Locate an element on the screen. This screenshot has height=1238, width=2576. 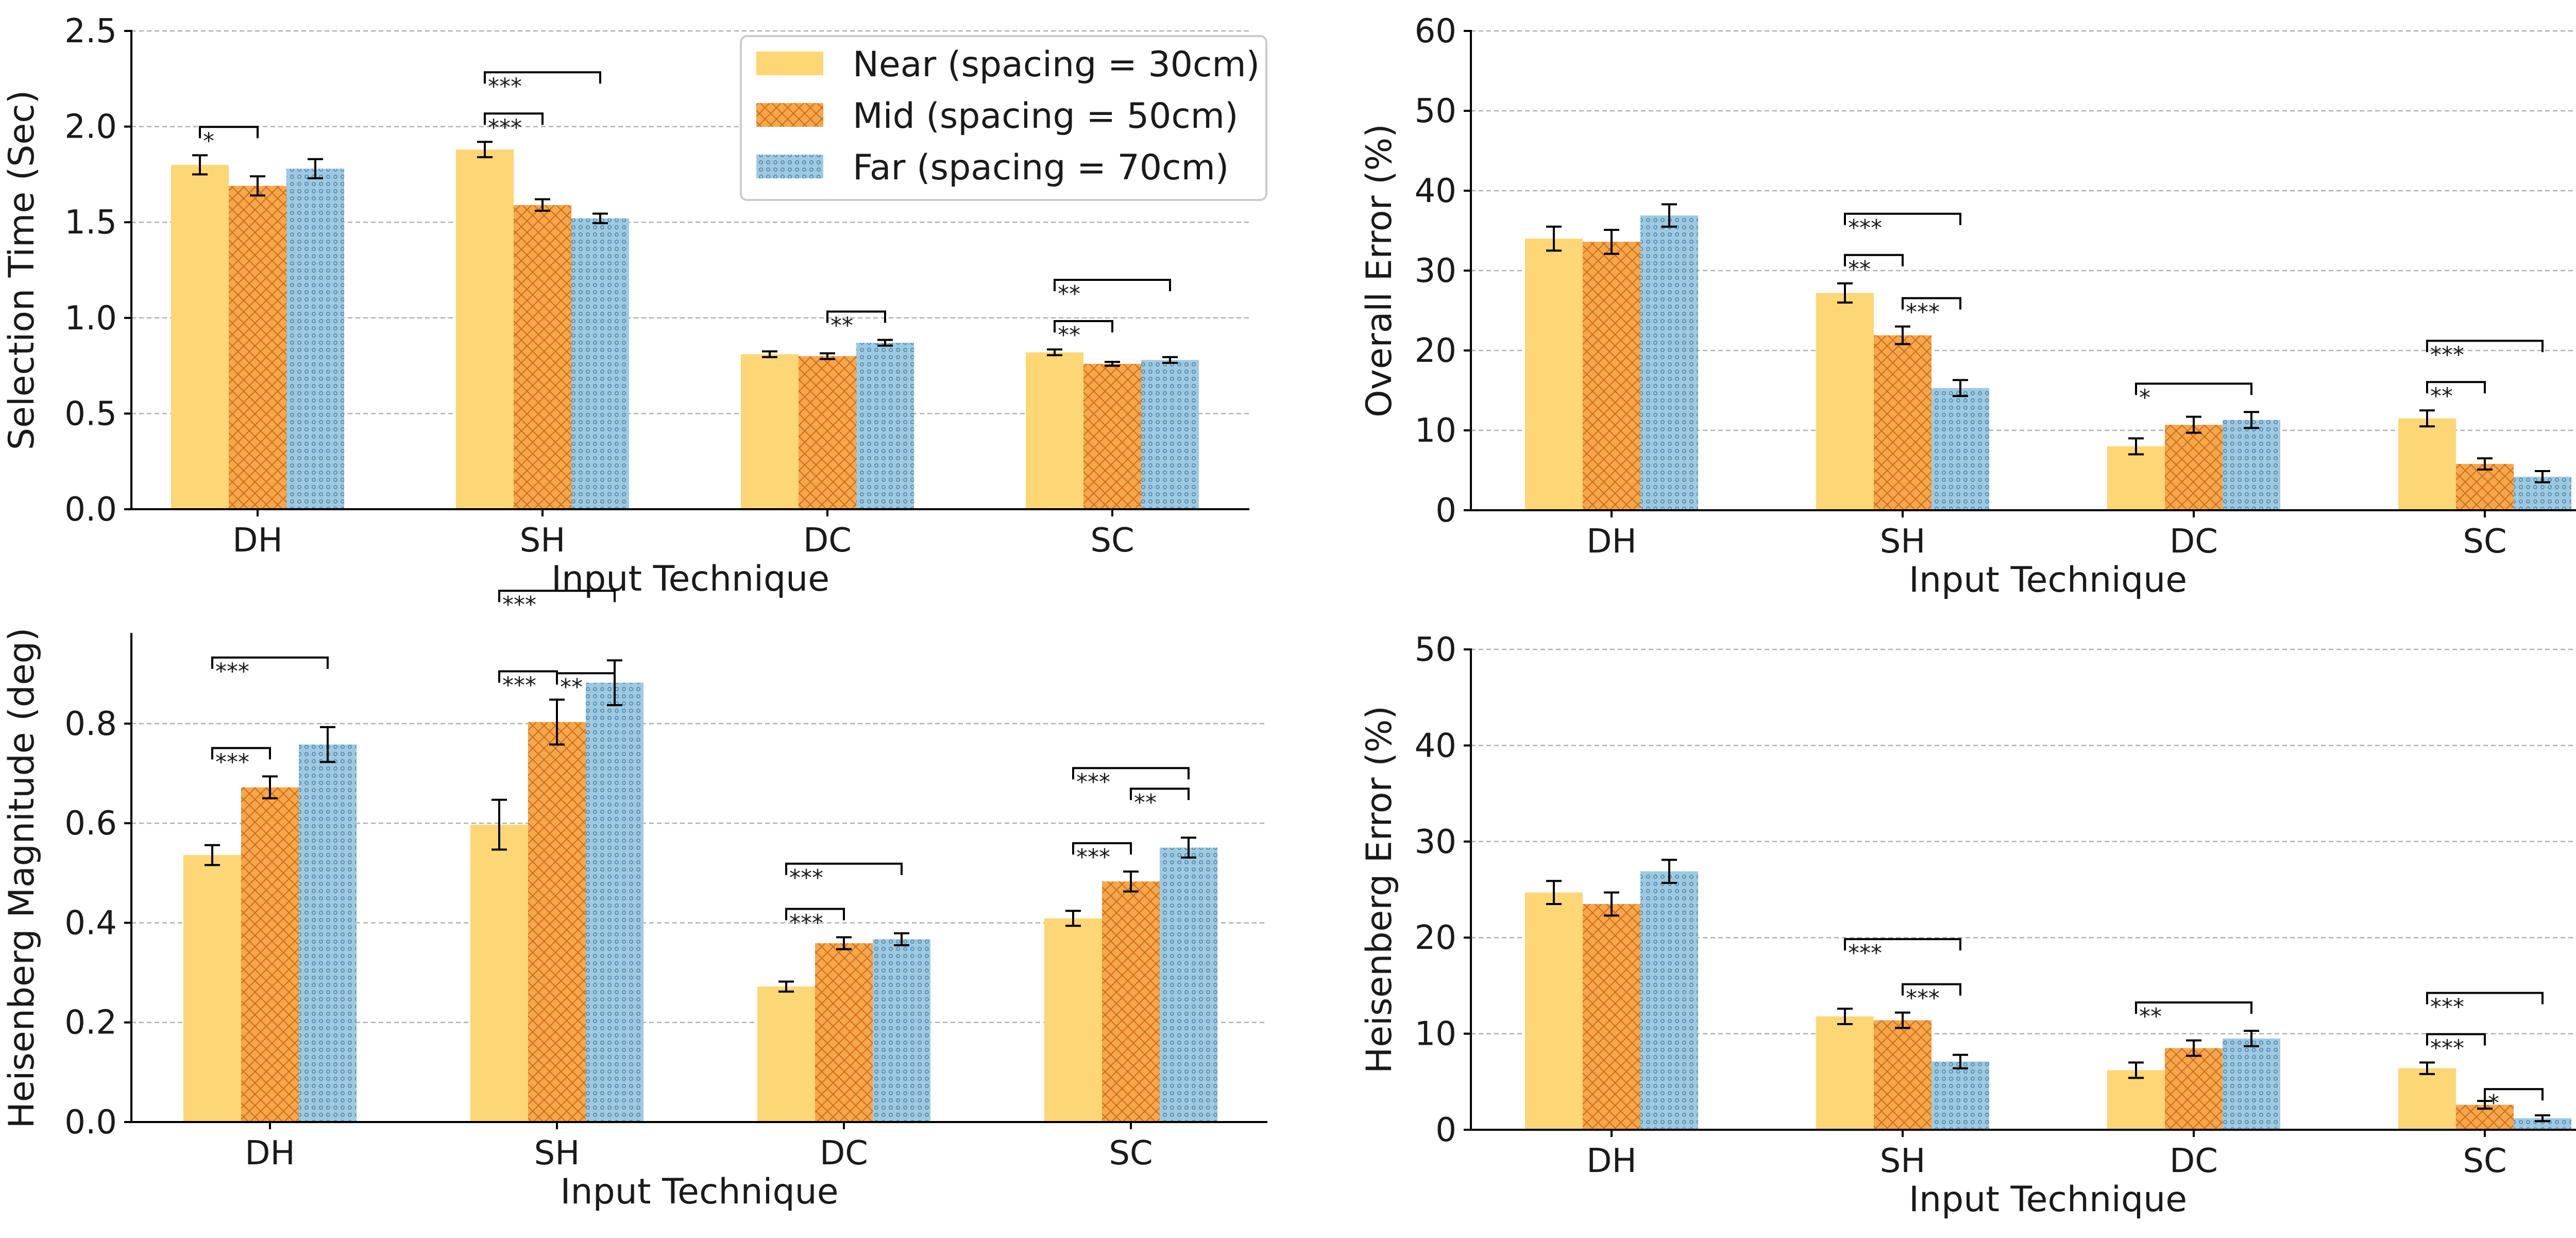
y-tick-label: 30 is located at coordinates (1435, 842).